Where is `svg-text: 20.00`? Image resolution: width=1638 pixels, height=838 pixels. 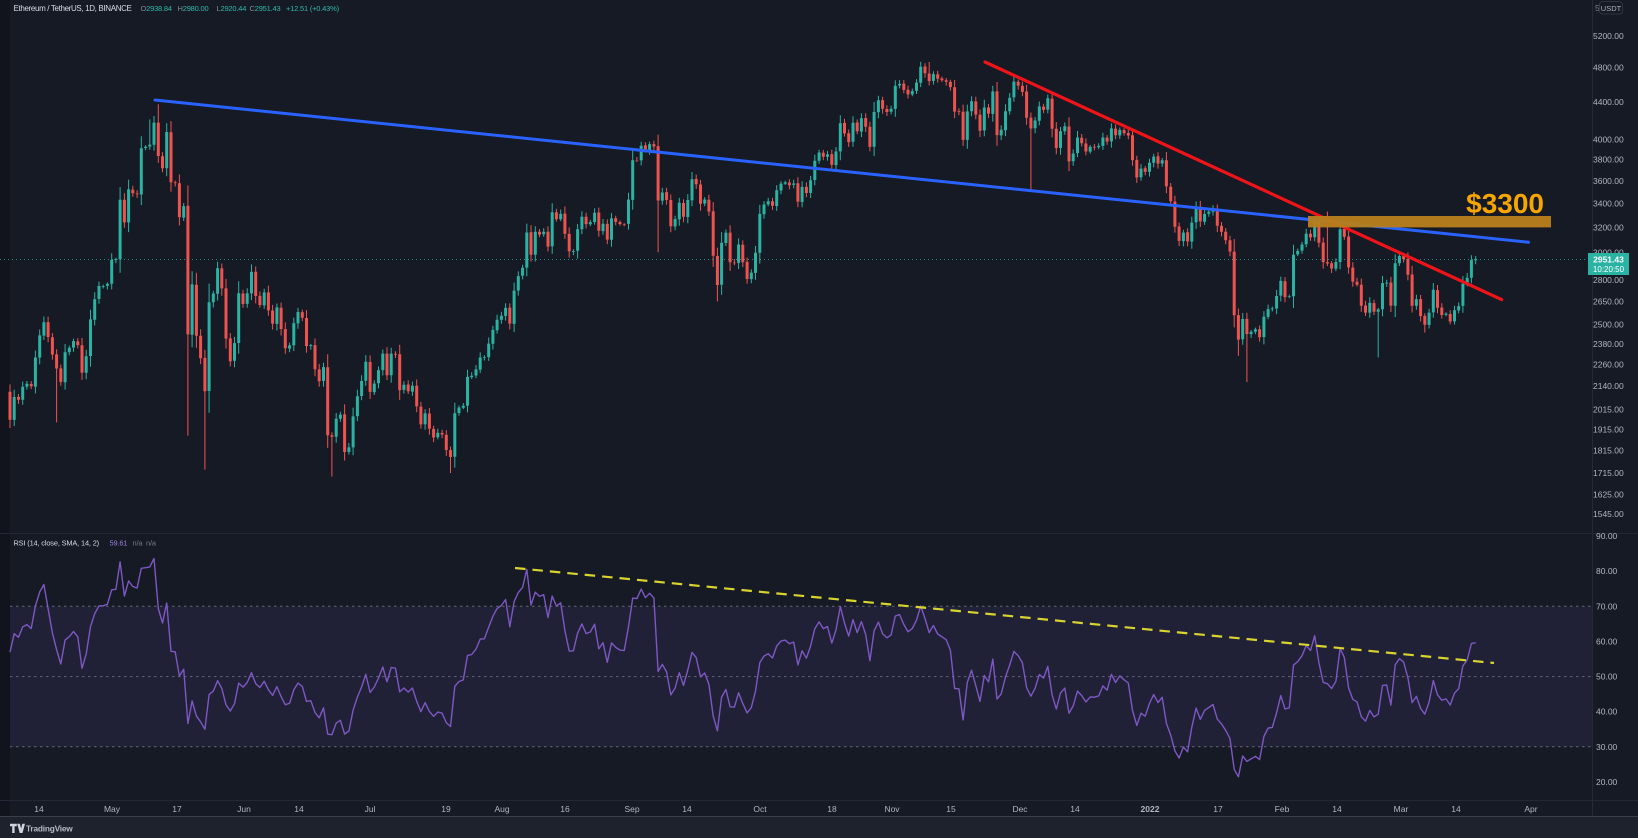 svg-text: 20.00 is located at coordinates (1607, 782).